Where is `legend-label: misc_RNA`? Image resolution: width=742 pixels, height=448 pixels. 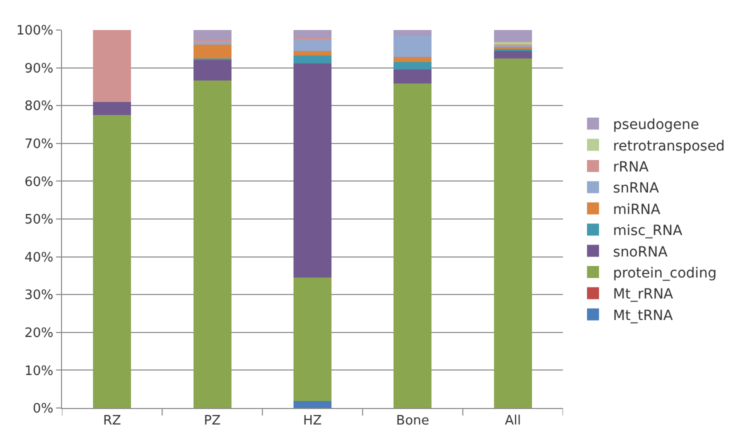
legend-label: misc_RNA is located at coordinates (648, 231).